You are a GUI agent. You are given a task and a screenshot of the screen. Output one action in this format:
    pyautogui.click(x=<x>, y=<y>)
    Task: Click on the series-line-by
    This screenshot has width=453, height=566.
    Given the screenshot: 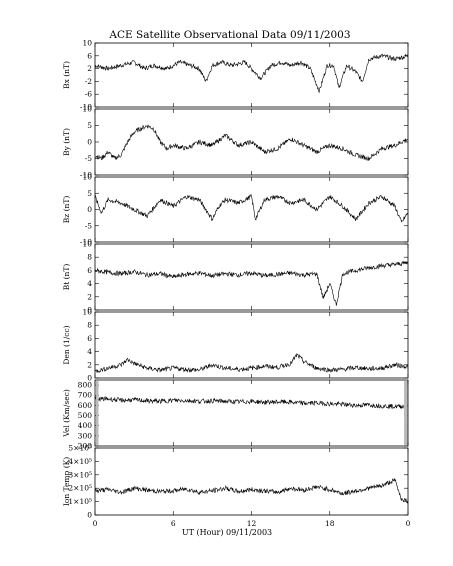 What is the action you would take?
    pyautogui.click(x=251, y=142)
    